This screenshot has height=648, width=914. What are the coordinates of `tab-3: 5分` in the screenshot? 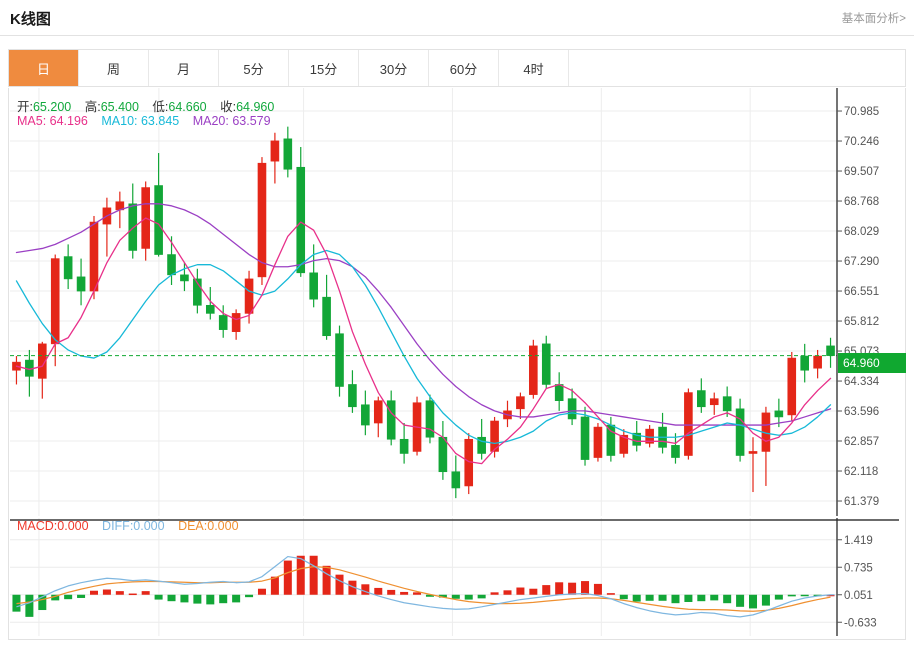 It's located at (254, 68).